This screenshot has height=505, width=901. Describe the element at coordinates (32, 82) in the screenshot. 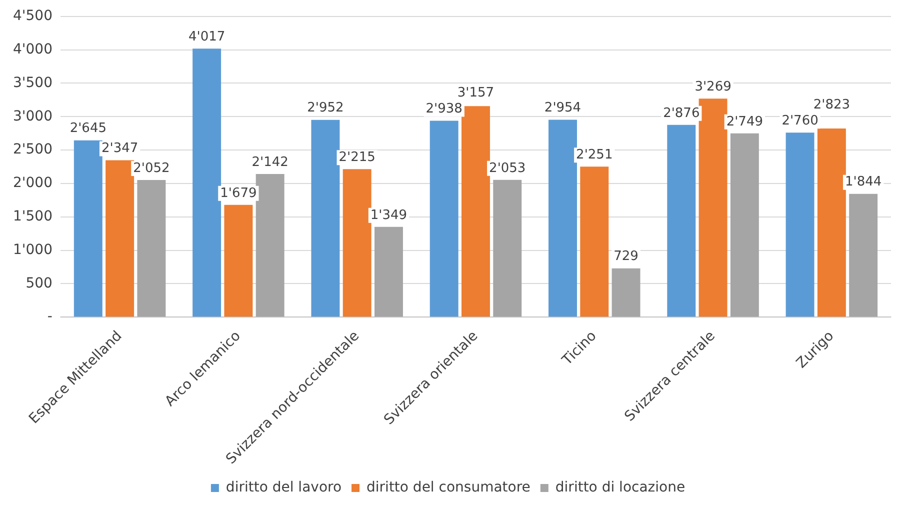

I see `y-tick-label: 3'500` at that location.